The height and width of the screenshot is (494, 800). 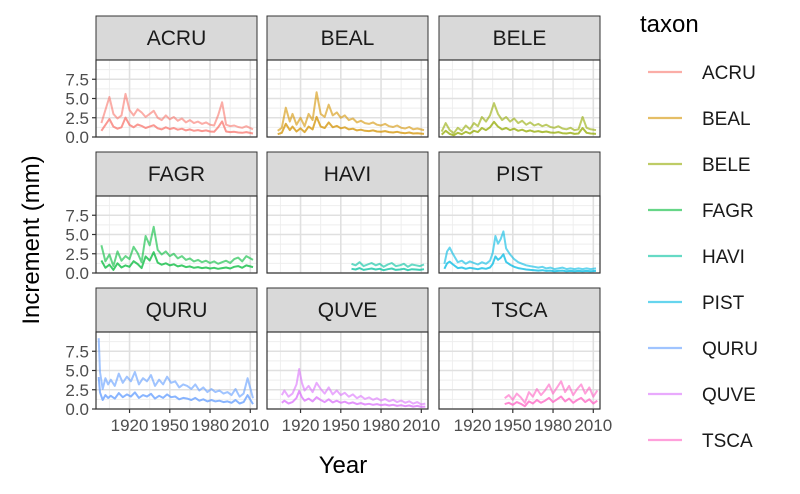 I want to click on series-line-quve, so click(x=353, y=387).